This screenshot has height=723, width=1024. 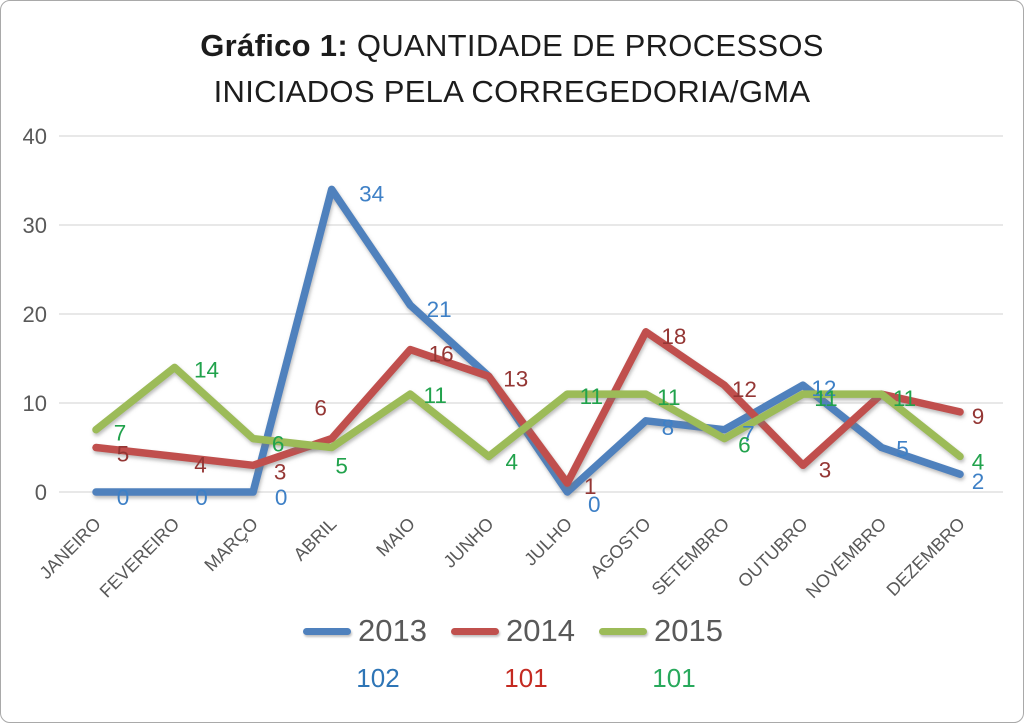 I want to click on legend-item-2015: 2015, so click(x=661, y=631).